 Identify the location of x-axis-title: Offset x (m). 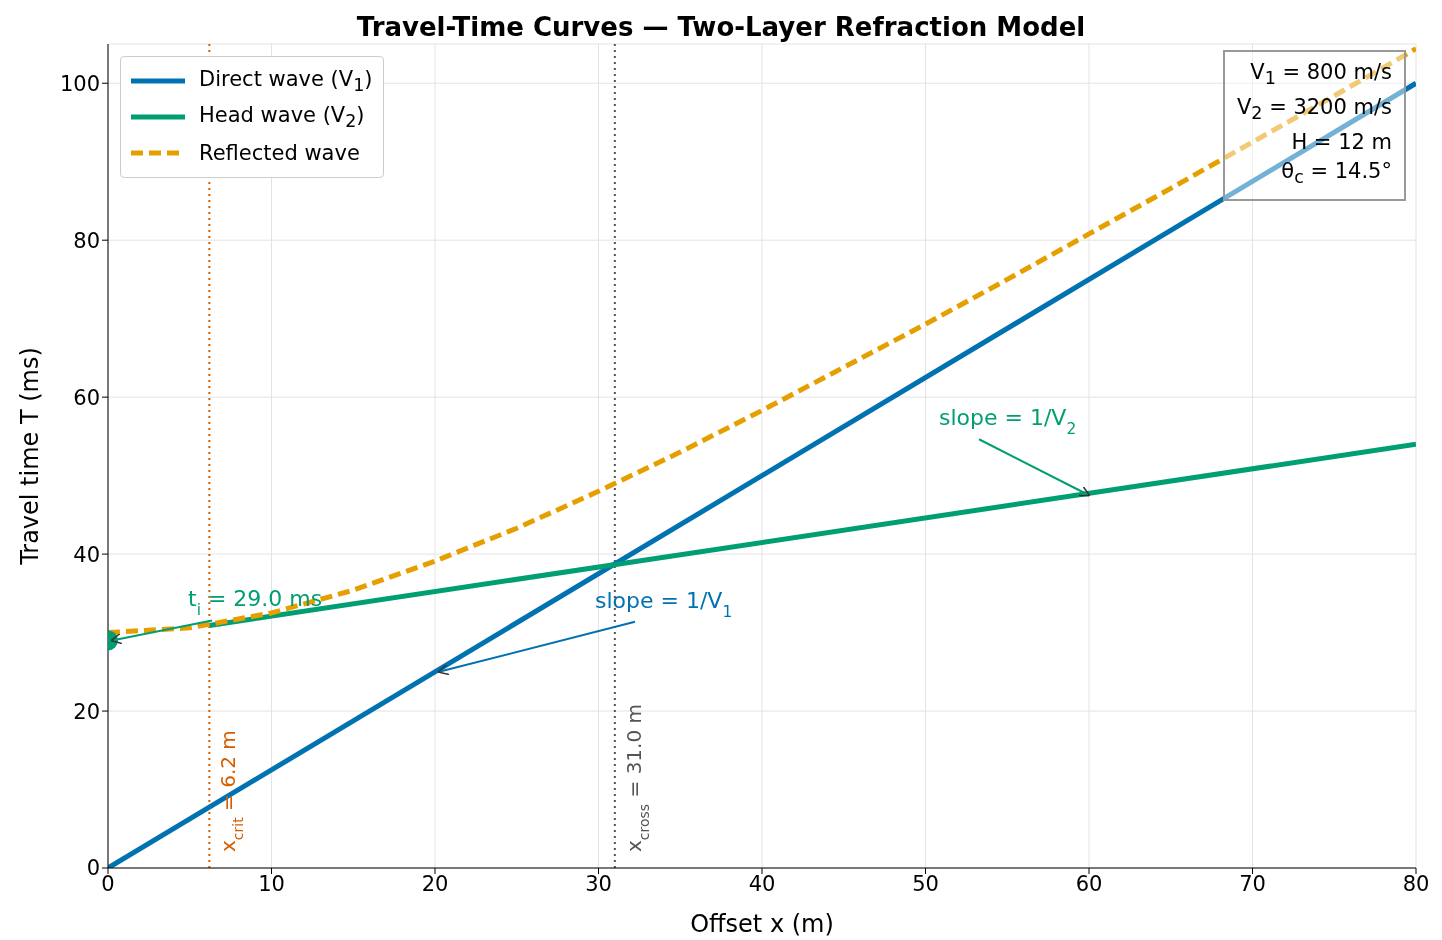
(762, 924).